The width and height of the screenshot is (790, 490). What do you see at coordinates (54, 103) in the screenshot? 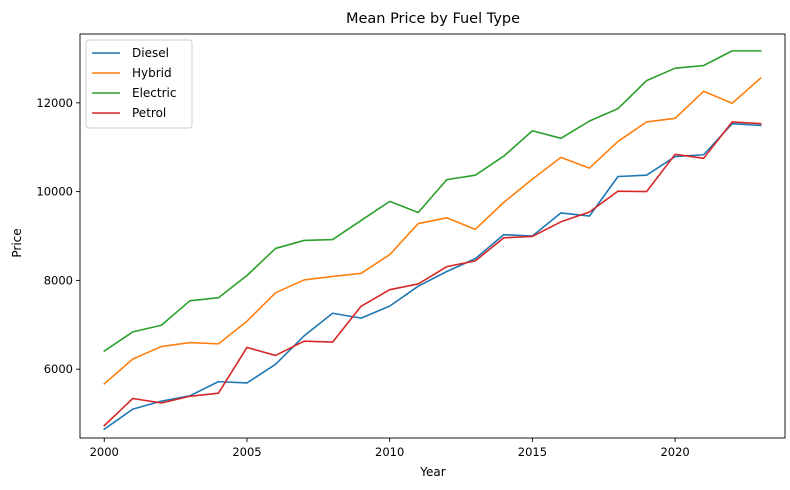
I see `y-tick-label: 12000` at bounding box center [54, 103].